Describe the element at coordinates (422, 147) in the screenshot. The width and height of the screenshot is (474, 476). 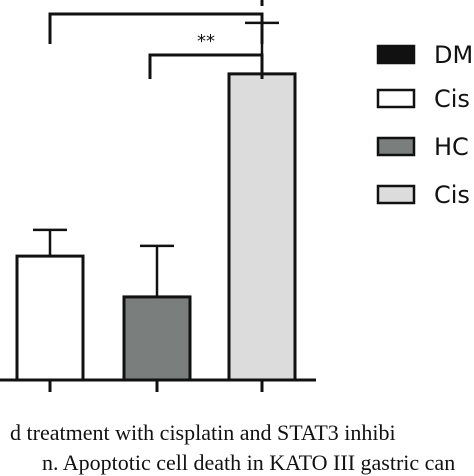
I see `legend-item-3: HC` at that location.